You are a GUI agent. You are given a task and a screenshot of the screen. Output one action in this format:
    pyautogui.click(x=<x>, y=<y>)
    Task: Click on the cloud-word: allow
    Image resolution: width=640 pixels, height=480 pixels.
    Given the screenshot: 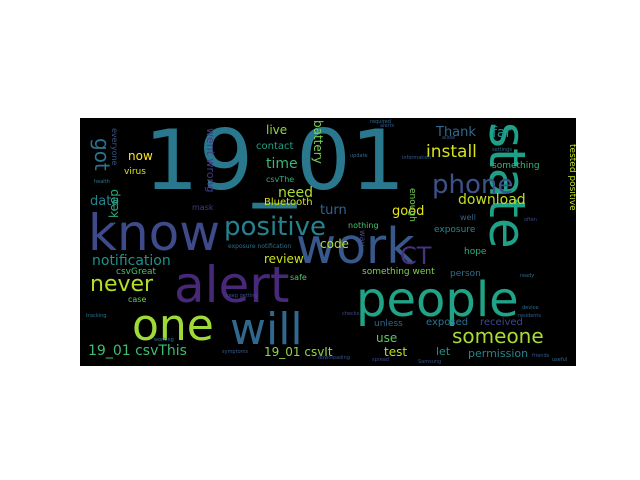 What is the action you would take?
    pyautogui.click(x=448, y=138)
    